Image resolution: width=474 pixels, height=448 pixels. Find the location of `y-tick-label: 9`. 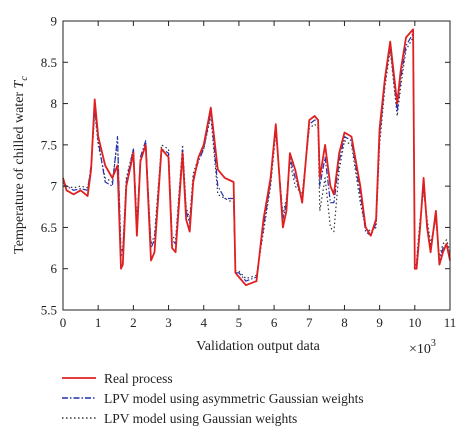

y-tick-label: 9 is located at coordinates (54, 21).